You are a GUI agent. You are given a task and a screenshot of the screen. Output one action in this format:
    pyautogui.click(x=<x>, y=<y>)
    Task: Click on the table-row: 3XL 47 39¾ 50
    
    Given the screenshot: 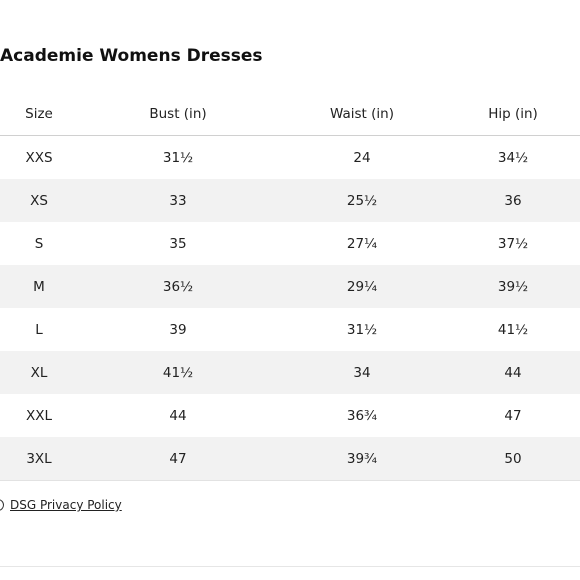 What is the action you would take?
    pyautogui.click(x=290, y=459)
    